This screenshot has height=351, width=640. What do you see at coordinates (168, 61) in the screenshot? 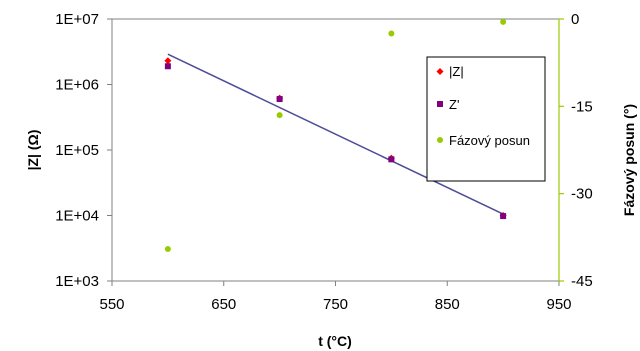
I see `data-point-abs-z` at bounding box center [168, 61].